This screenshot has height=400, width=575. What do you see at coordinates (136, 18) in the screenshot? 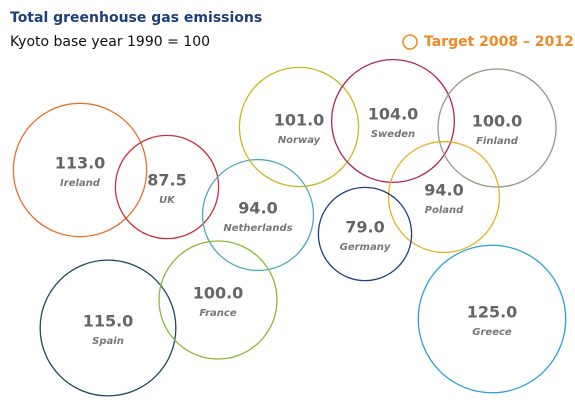
I see `chart-title: Total greenhouse gas emissions` at bounding box center [136, 18].